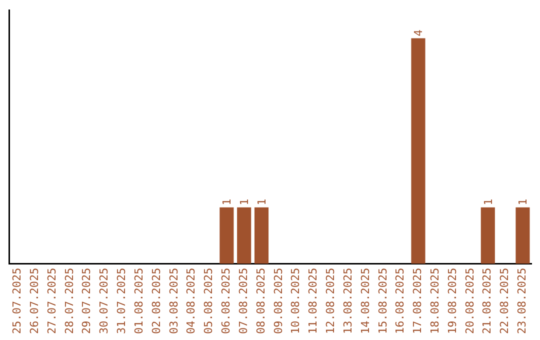 The height and width of the screenshot is (340, 540). What do you see at coordinates (435, 301) in the screenshot?
I see `x-tick-label: 18.08.2025` at bounding box center [435, 301].